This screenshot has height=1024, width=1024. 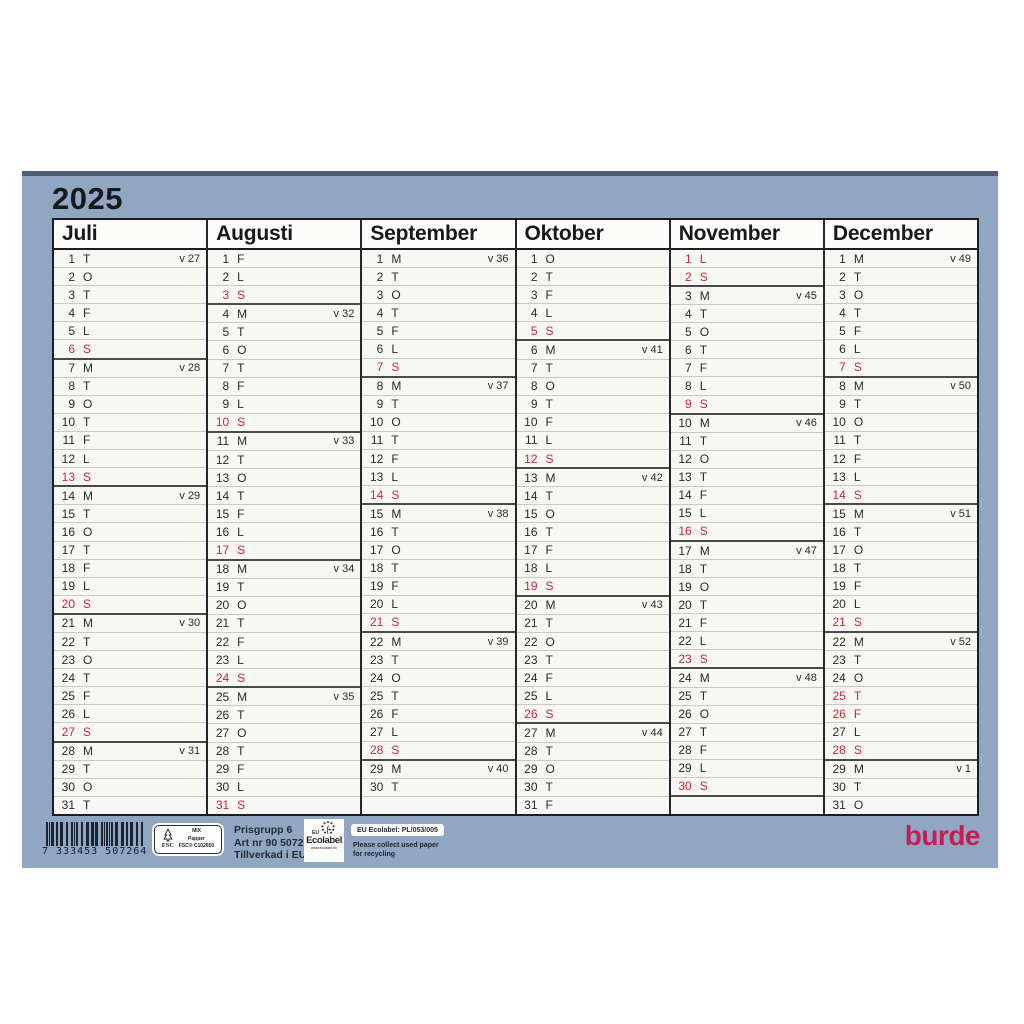 I want to click on day-number: 13, so click(x=839, y=476).